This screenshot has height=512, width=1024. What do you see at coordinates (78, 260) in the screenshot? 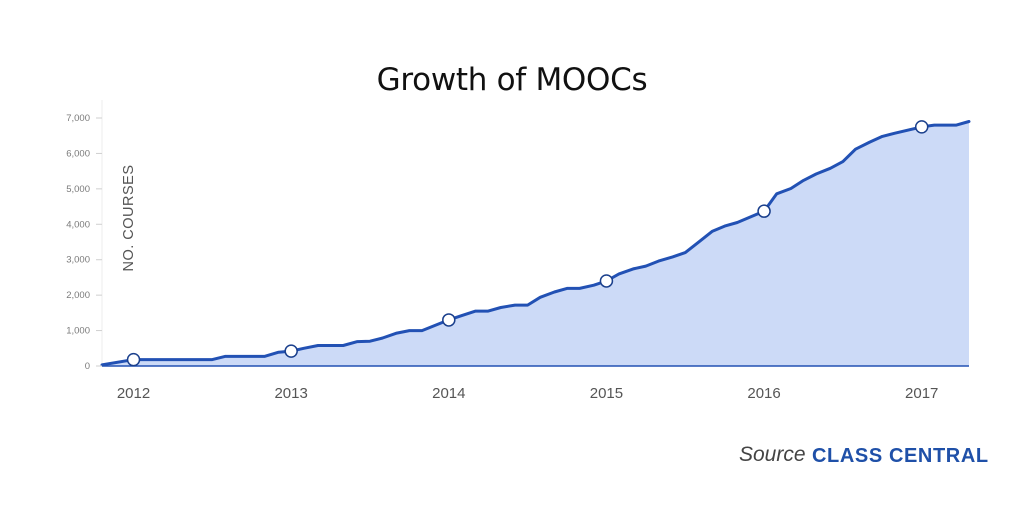
I see `y-tick-label: 3,000` at bounding box center [78, 260].